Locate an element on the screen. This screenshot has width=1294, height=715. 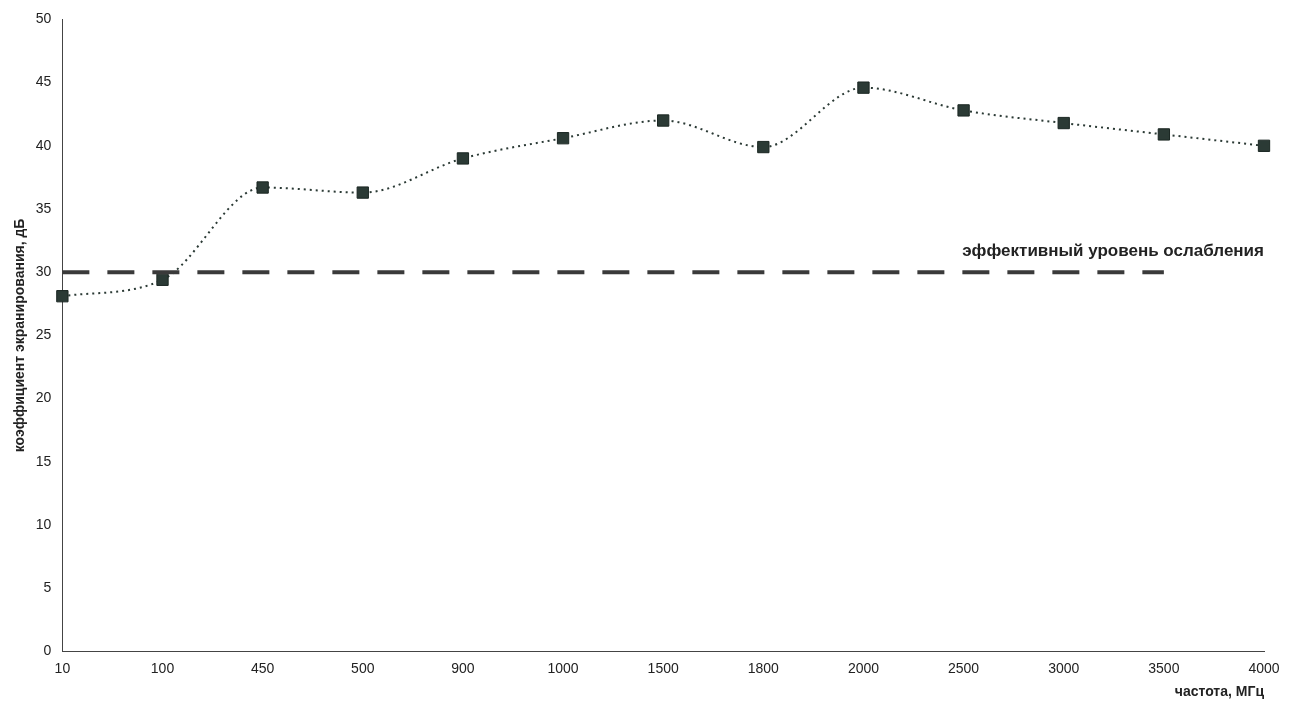
y-tick-label: 20 is located at coordinates (43, 397).